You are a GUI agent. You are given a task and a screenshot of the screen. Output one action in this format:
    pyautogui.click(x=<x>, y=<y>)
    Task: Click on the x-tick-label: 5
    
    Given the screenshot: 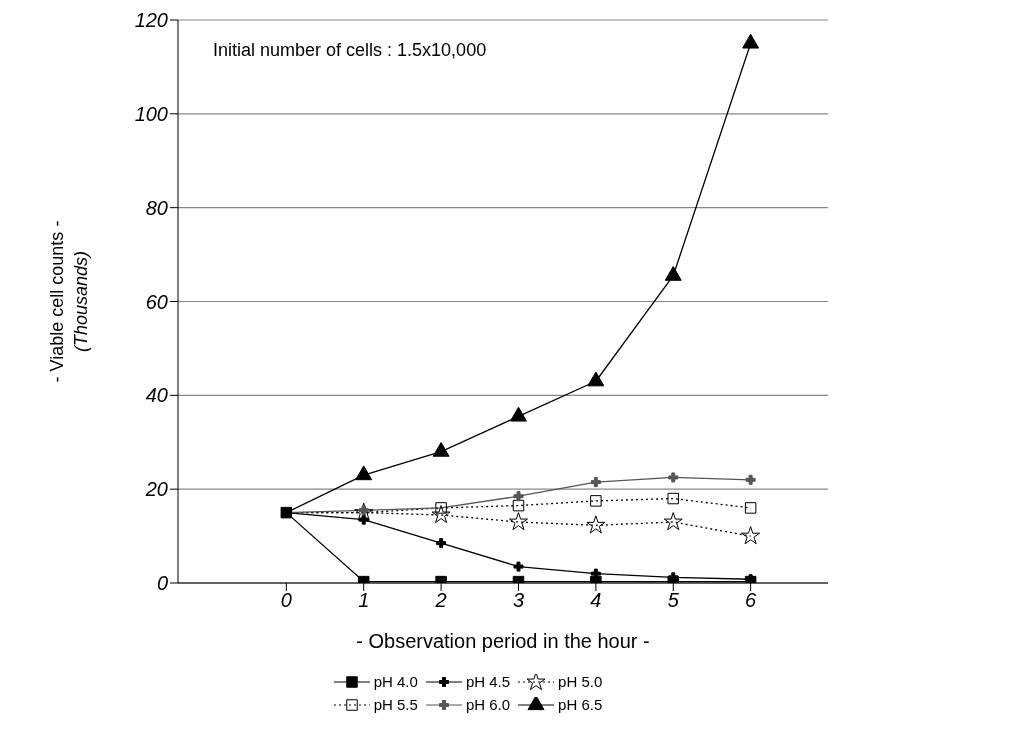 What is the action you would take?
    pyautogui.click(x=673, y=600)
    